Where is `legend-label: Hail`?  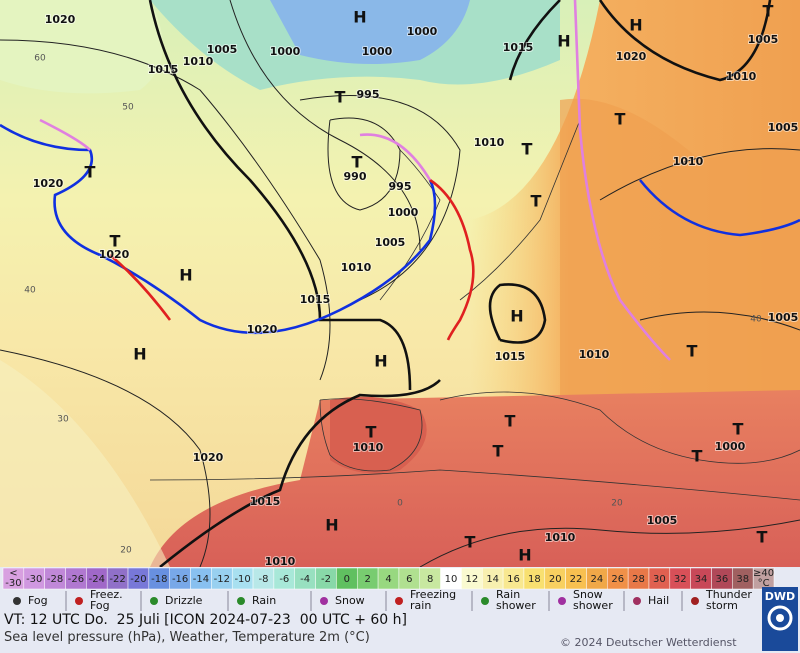
legend-label: Hail is located at coordinates (658, 600).